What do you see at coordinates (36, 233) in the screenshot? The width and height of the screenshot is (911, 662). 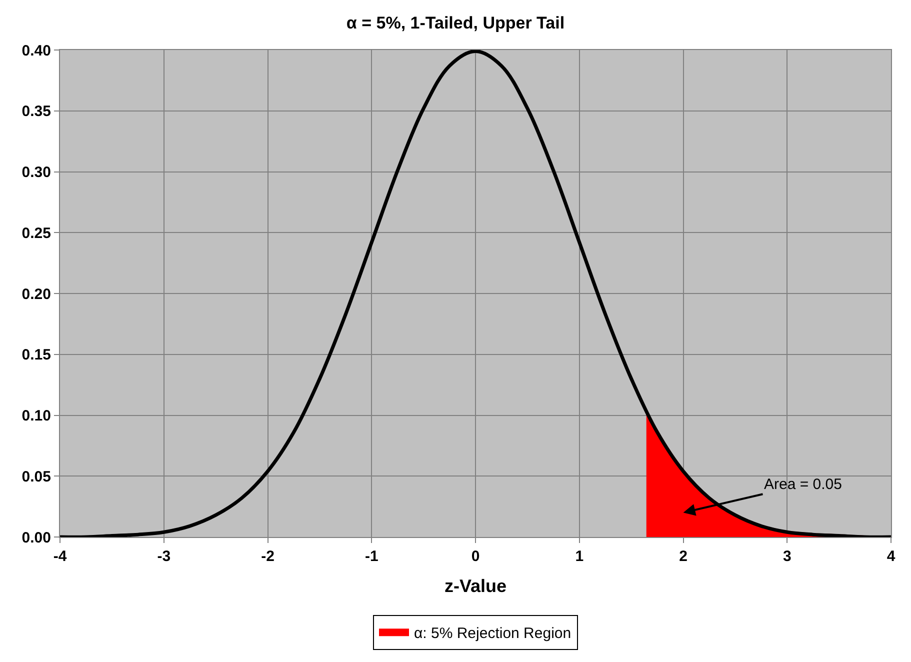 I see `y-tick-label: 0.25` at bounding box center [36, 233].